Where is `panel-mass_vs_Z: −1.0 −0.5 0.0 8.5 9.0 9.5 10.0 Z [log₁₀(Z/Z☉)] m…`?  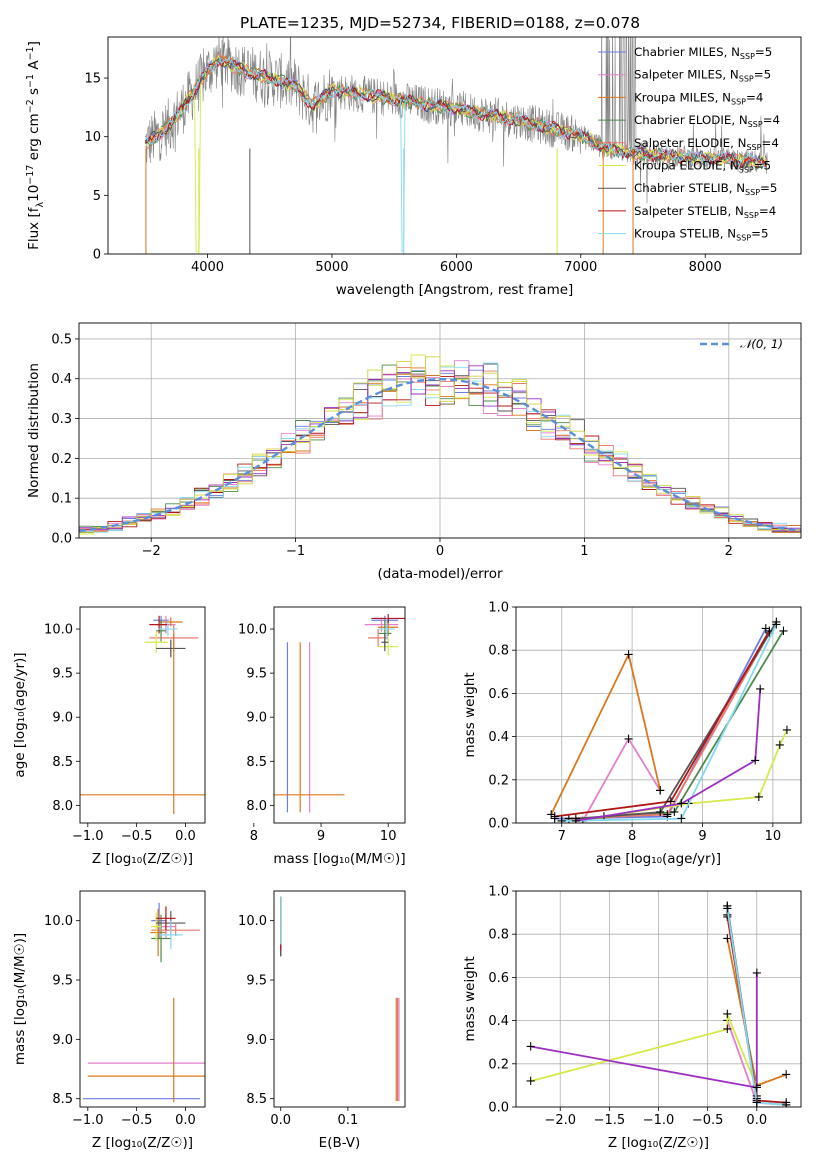 panel-mass_vs_Z: −1.0 −0.5 0.0 8.5 9.0 9.5 10.0 Z [log₁₀(Z/Z☉)] m… is located at coordinates (109, 1020).